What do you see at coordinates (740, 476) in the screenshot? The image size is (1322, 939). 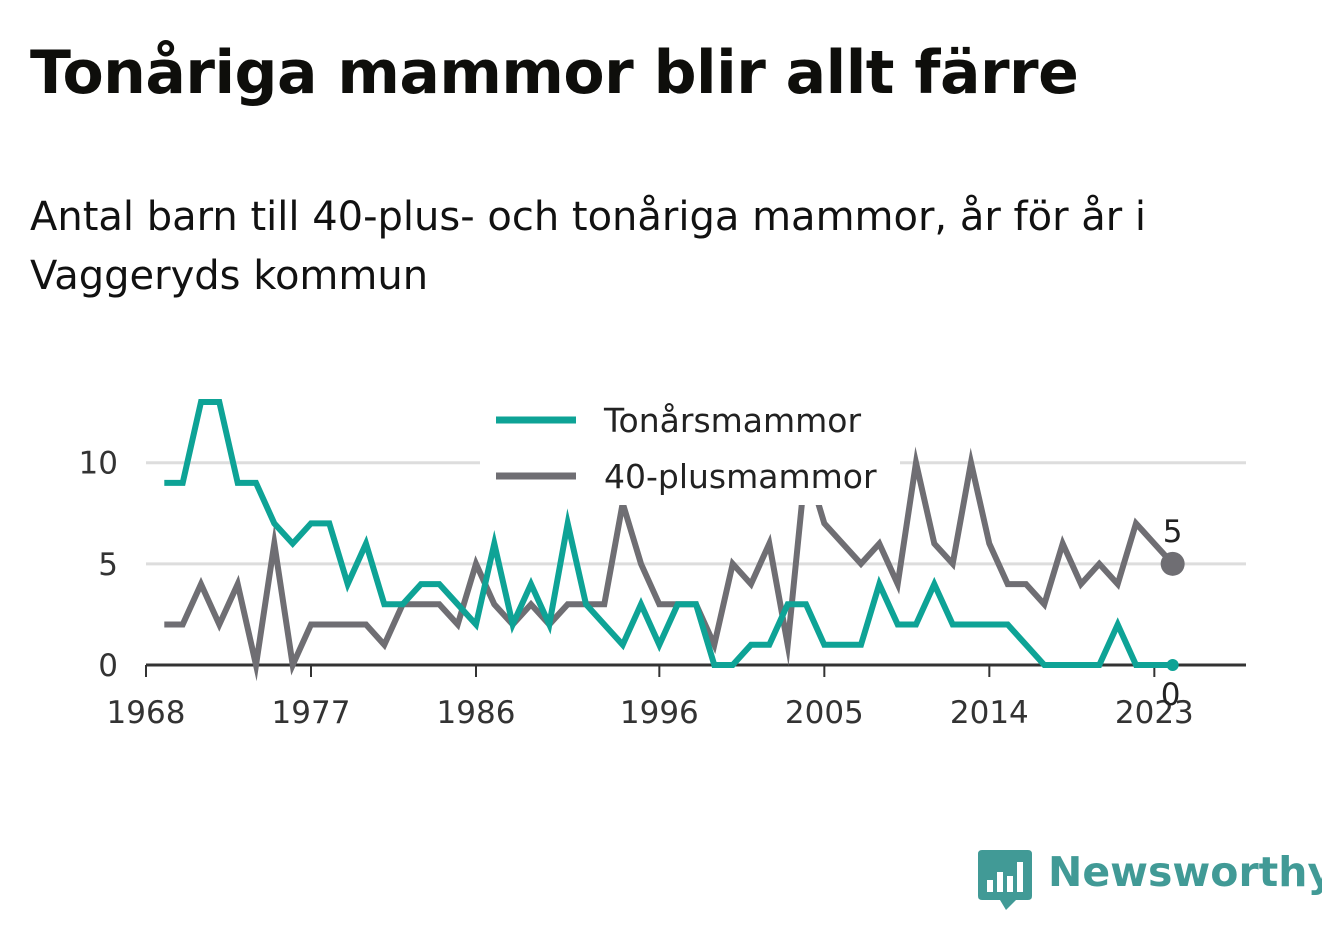 I see `legend-label-1: 40-plusmammor` at bounding box center [740, 476].